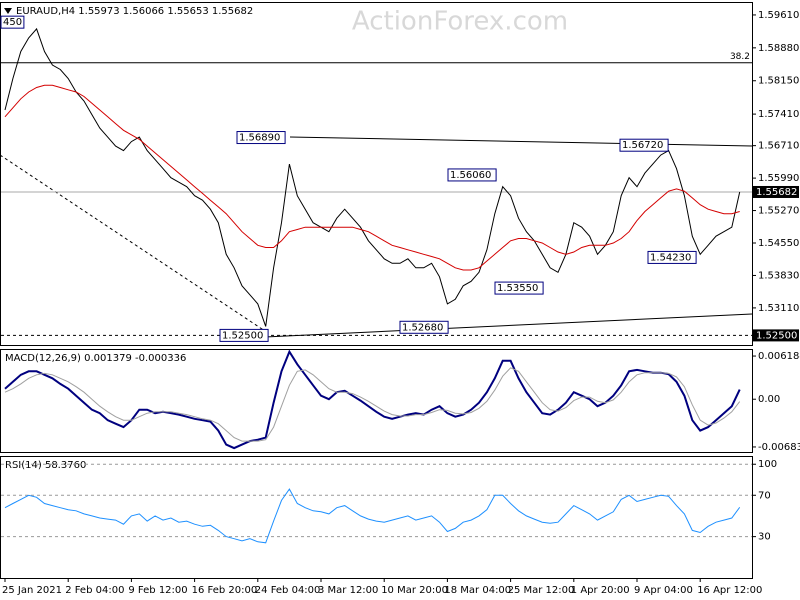  I want to click on annotation-label: 1.52500, so click(242, 335).